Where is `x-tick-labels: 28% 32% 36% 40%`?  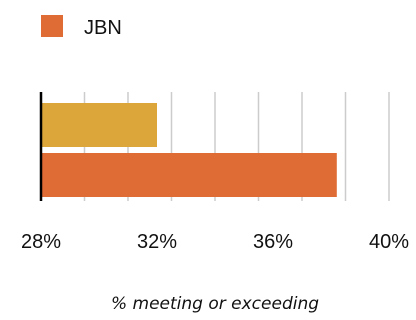 x-tick-labels: 28% 32% 36% 40% is located at coordinates (215, 242).